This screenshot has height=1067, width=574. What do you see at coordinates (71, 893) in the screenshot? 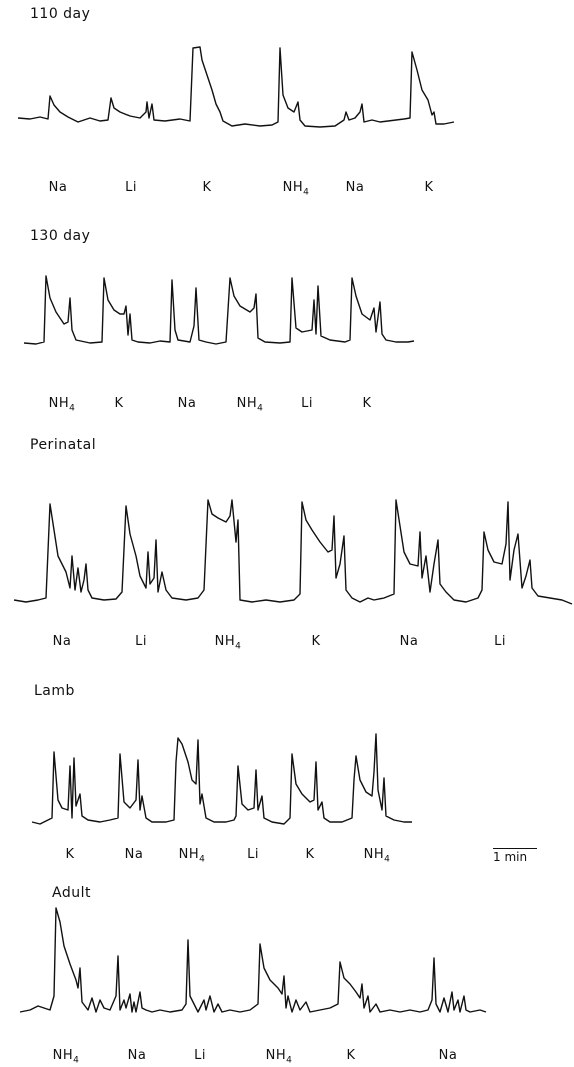
I see `panel-title-adult: Adult` at bounding box center [71, 893].